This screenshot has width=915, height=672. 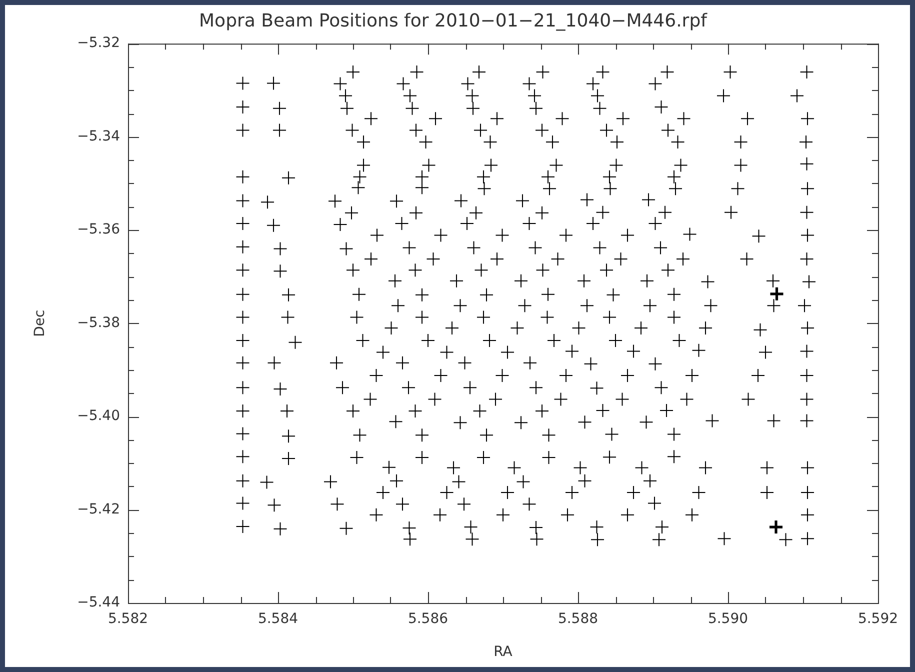 What do you see at coordinates (98, 136) in the screenshot?
I see `y-tick-label: −5.34` at bounding box center [98, 136].